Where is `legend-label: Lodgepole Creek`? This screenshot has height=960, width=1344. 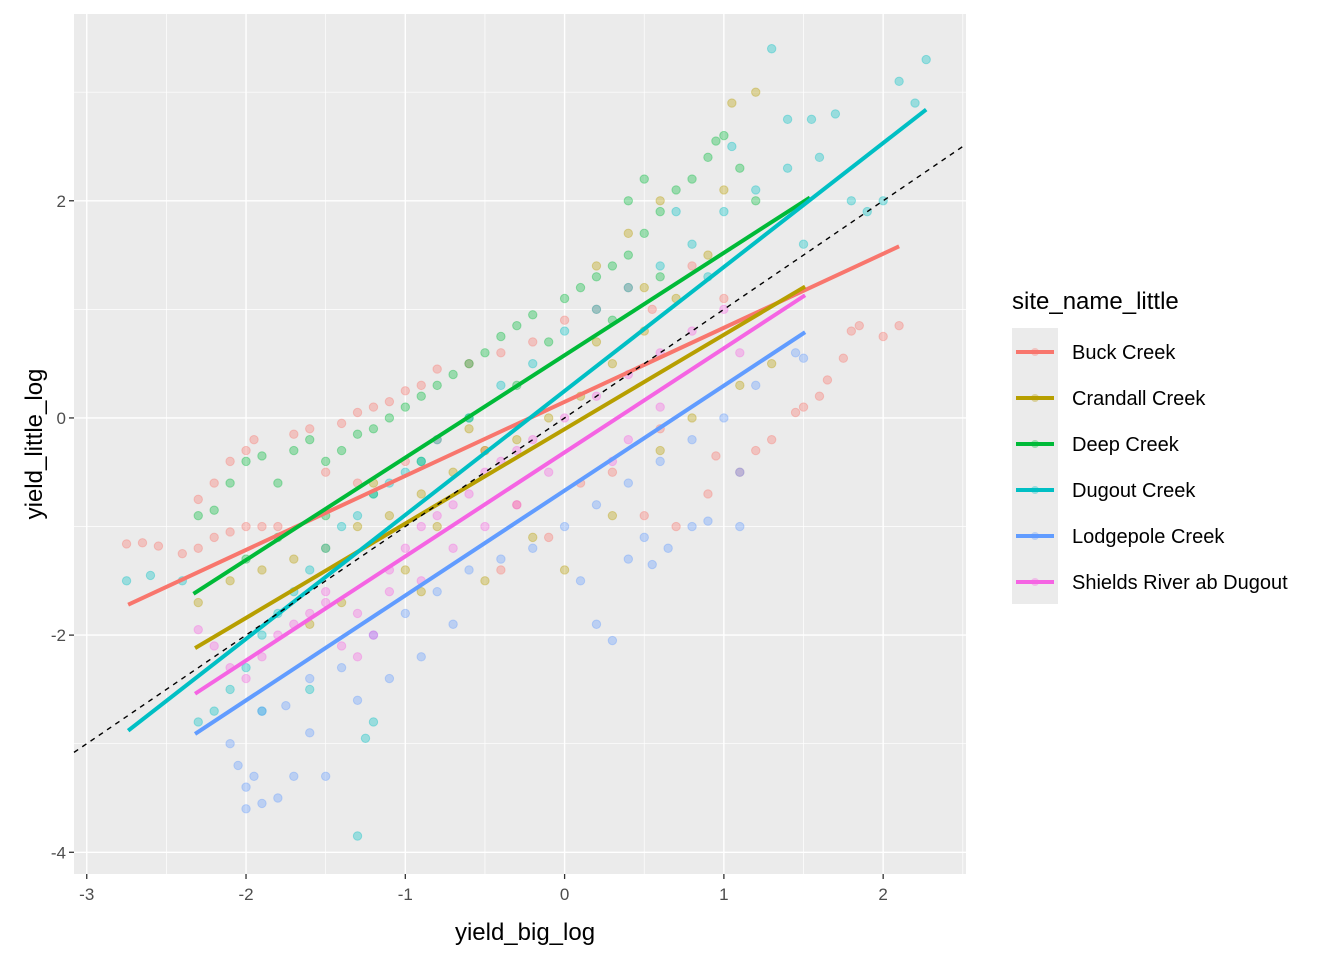
legend-label: Lodgepole Creek is located at coordinates (1148, 537).